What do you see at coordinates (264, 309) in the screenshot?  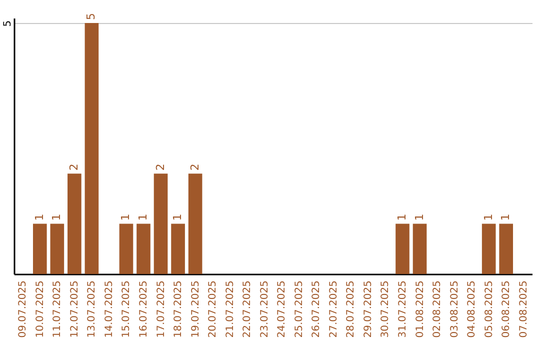 I see `x-tick-label: 23.07.2025` at bounding box center [264, 309].